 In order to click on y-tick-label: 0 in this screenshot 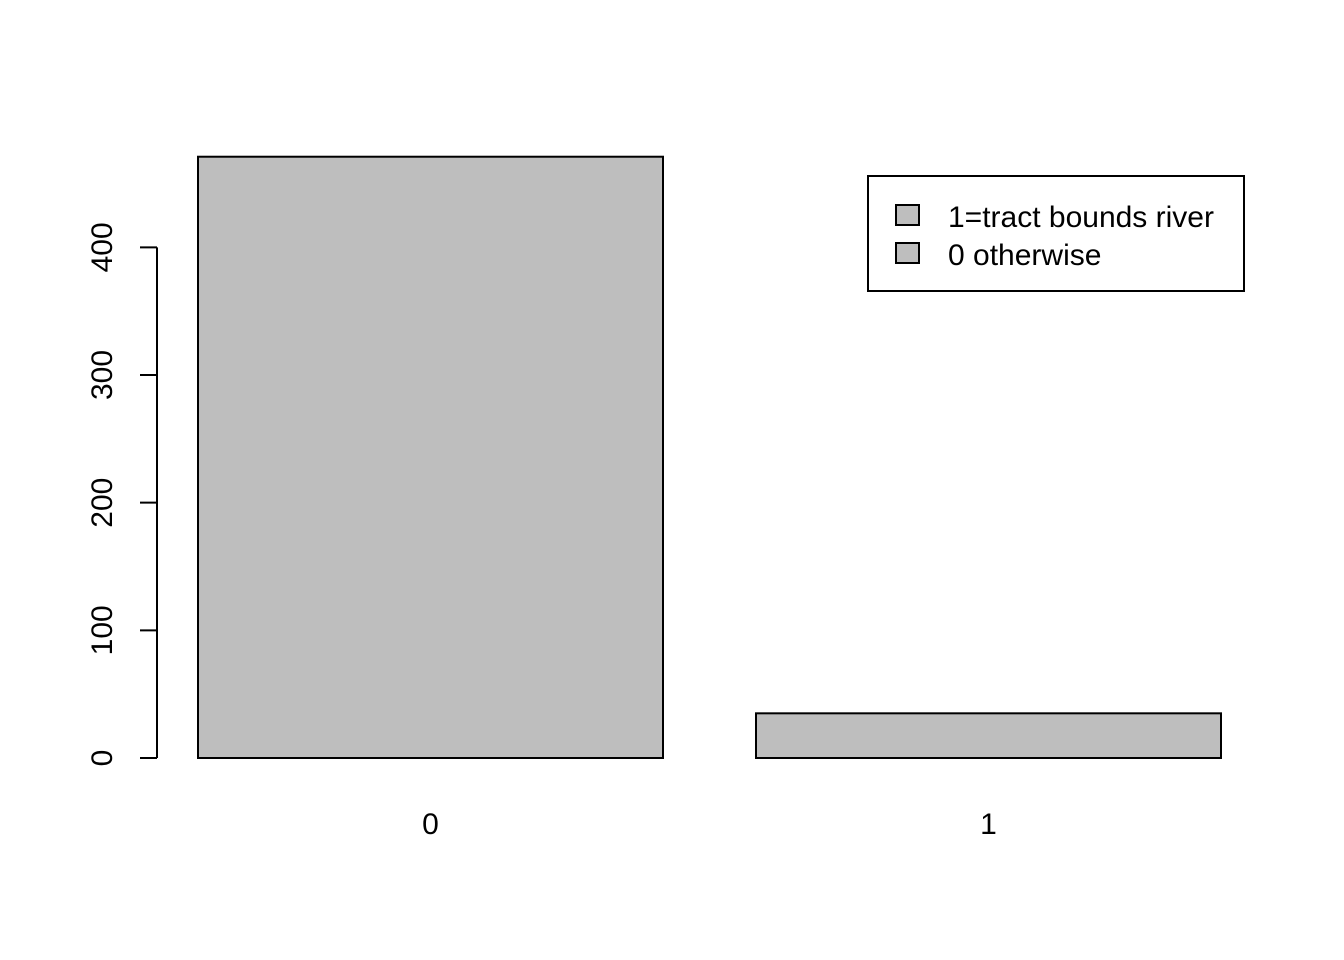, I will do `click(102, 758)`.